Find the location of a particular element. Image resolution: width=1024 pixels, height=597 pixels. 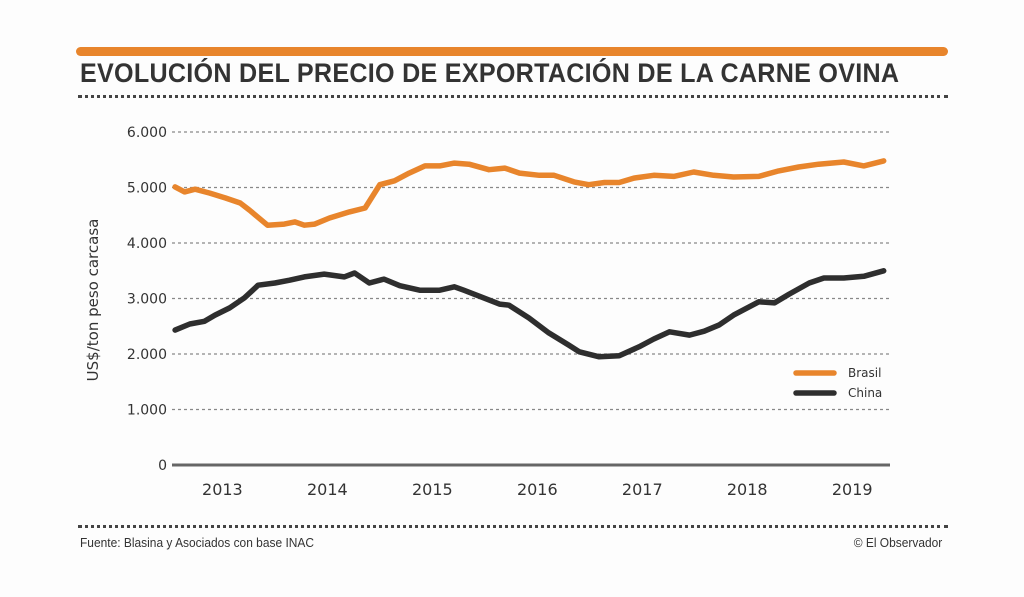

y-tick-label: 6.000 is located at coordinates (147, 133).